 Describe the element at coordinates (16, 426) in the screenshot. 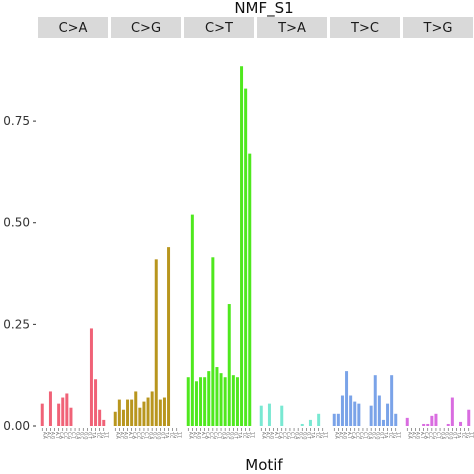

I see `y-tick-label: 0.00` at that location.